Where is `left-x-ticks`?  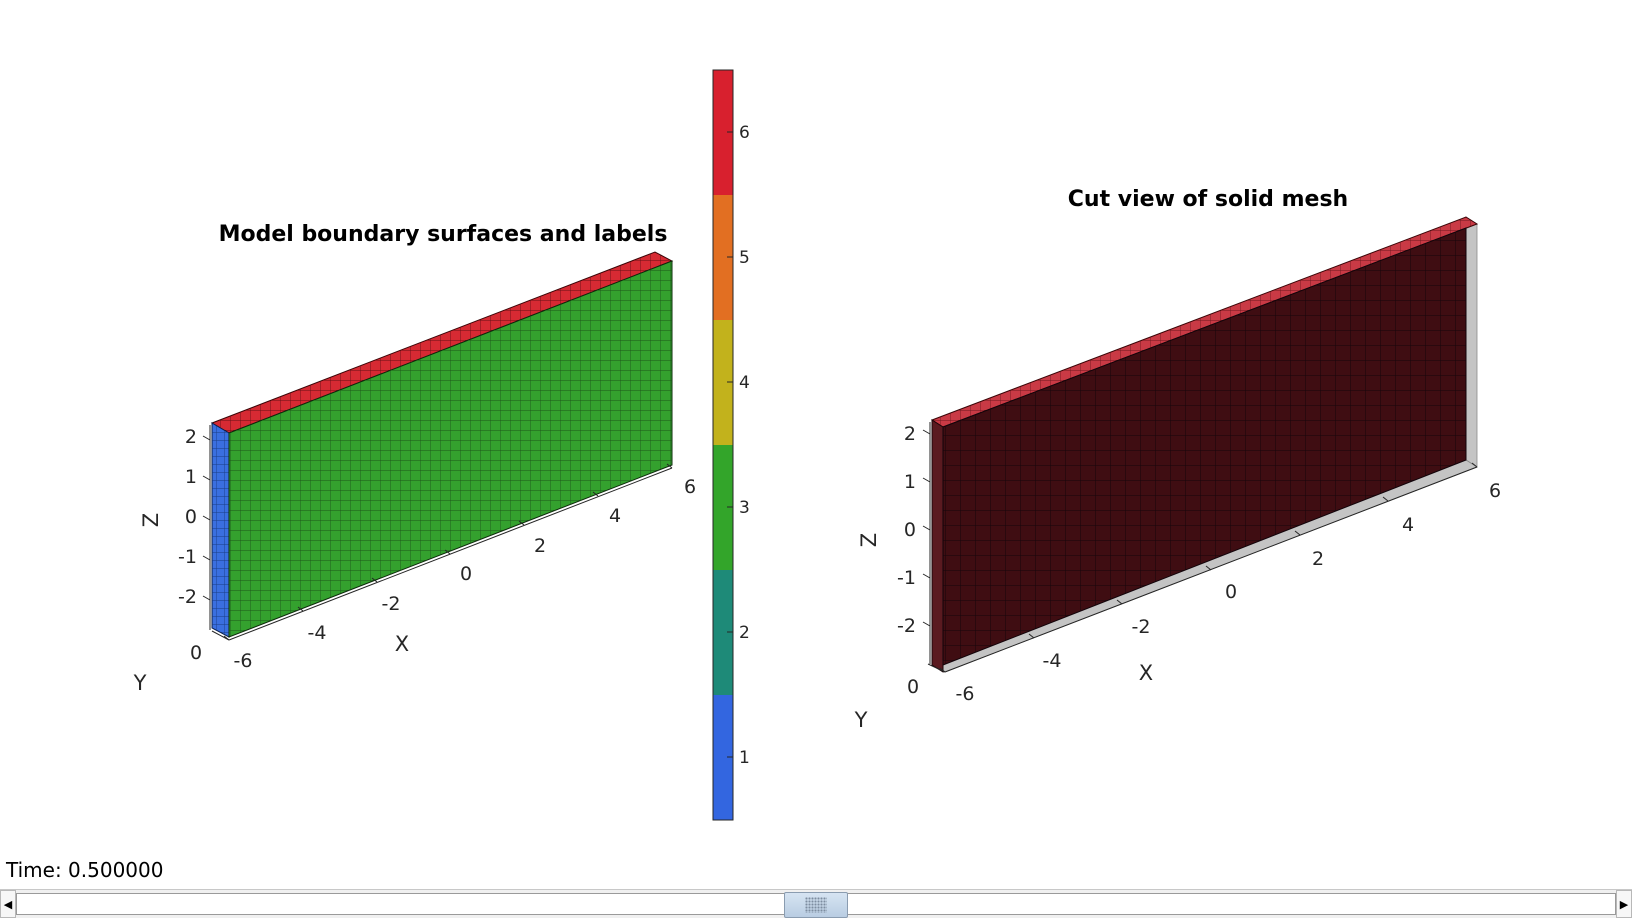
left-x-ticks is located at coordinates (448, 552).